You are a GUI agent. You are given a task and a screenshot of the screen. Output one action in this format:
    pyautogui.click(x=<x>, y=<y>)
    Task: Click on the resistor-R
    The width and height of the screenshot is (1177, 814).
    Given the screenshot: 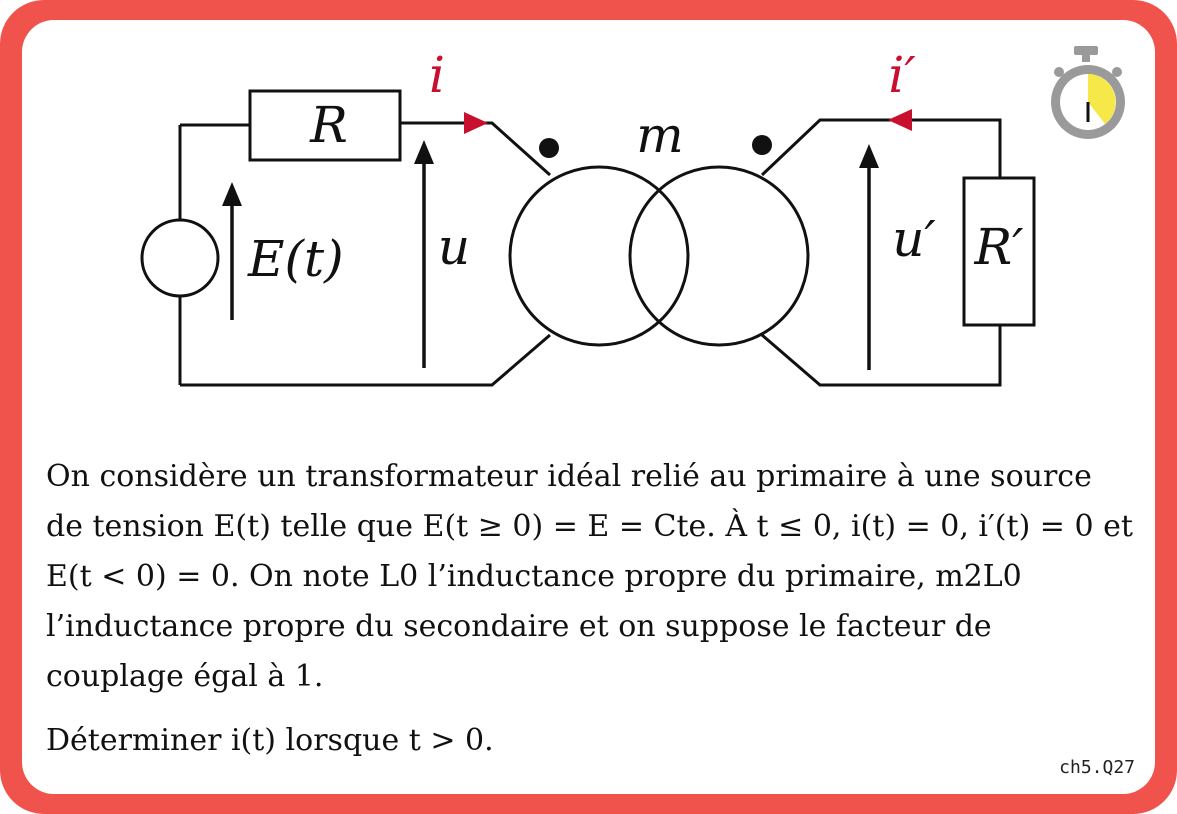 What is the action you would take?
    pyautogui.click(x=325, y=125)
    